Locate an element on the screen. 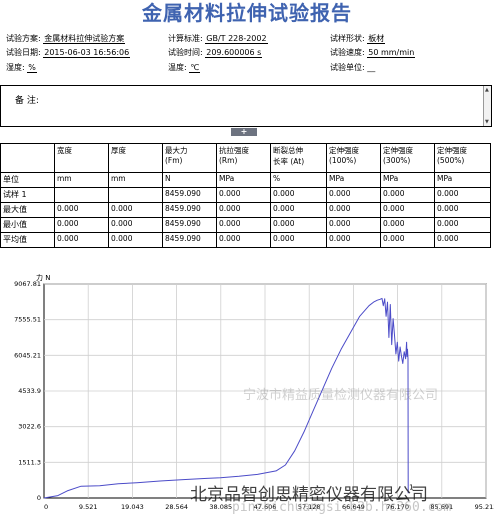  row-label-cell: 试样 1 is located at coordinates (27, 195).